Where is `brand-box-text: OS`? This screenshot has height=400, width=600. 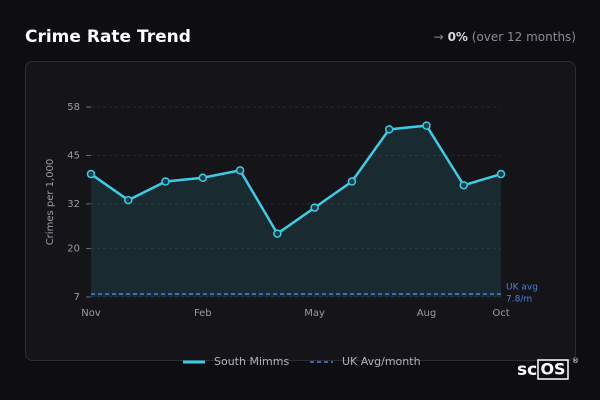
brand-box-text: OS is located at coordinates (552, 369).